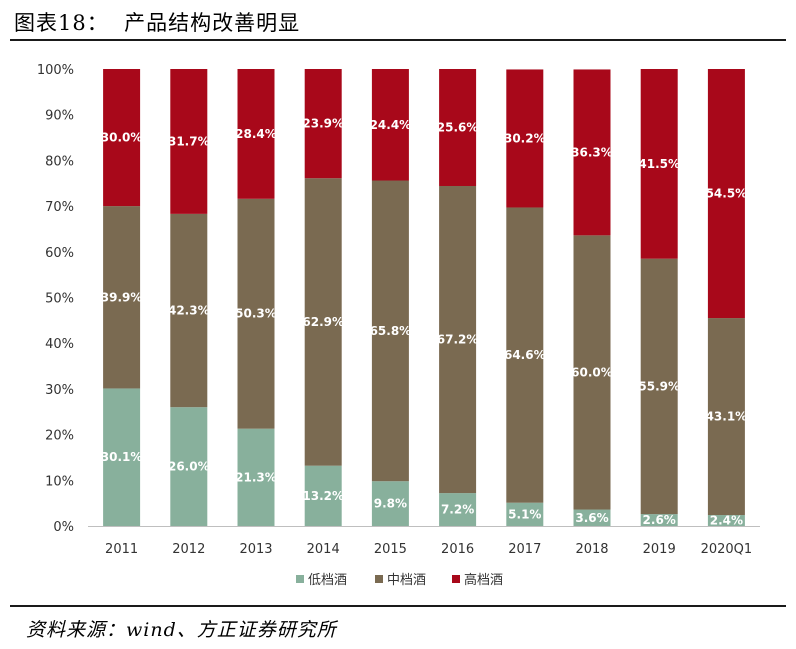  I want to click on legend-label: 中档酒, so click(406, 580).